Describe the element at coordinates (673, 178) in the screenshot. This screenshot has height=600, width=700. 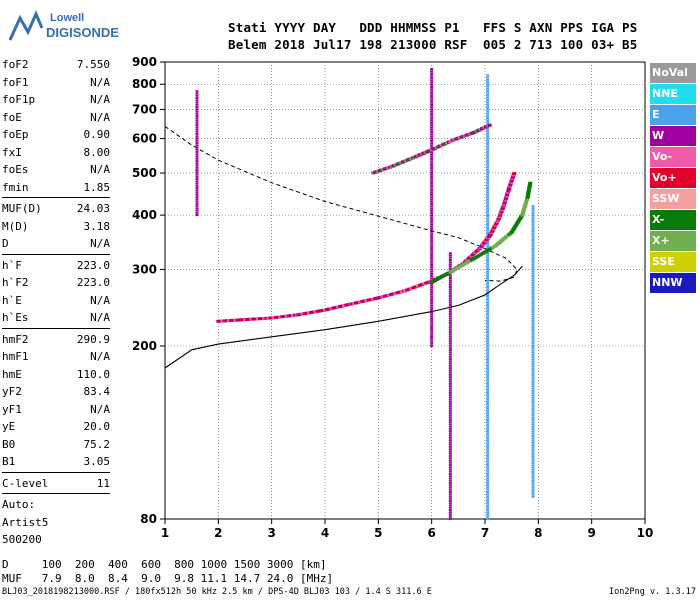
I see `legend-item: Vo+` at that location.